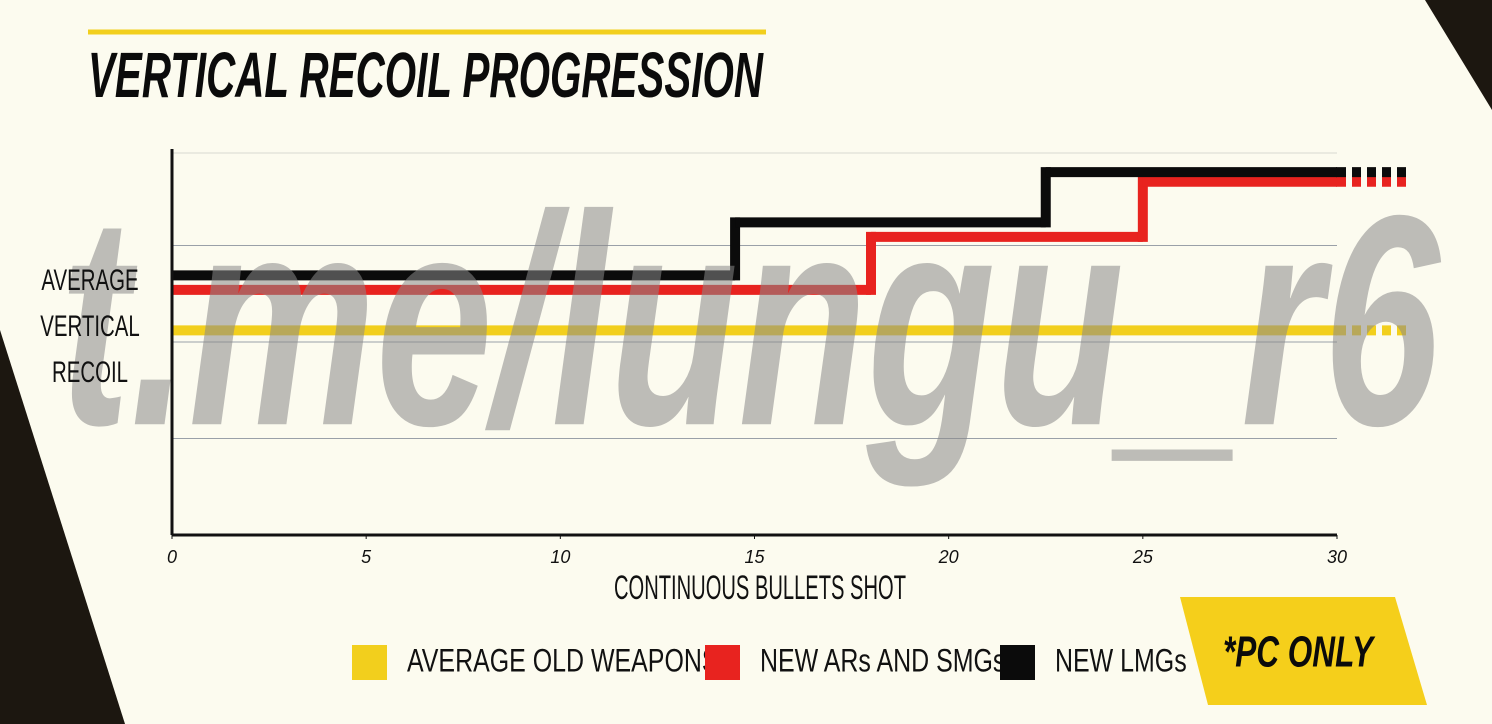 The image size is (1492, 724). What do you see at coordinates (1121, 662) in the screenshot?
I see `legend-label: NEW LMGs` at bounding box center [1121, 662].